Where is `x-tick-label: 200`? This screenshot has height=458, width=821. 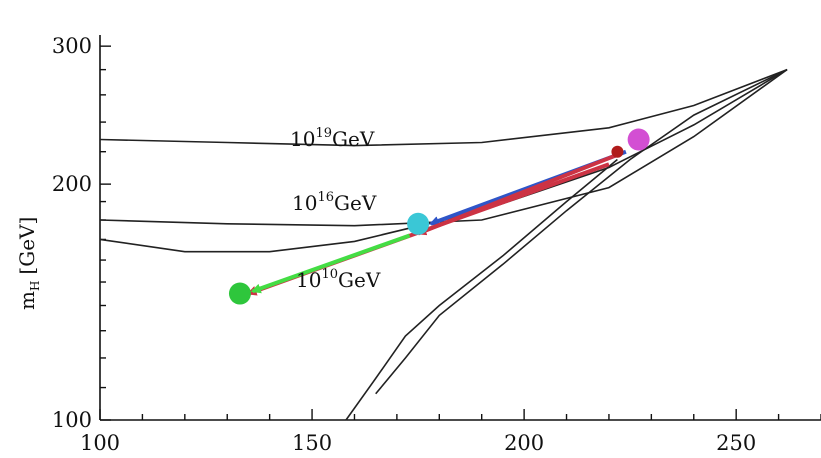 x-tick-label: 200 is located at coordinates (524, 443).